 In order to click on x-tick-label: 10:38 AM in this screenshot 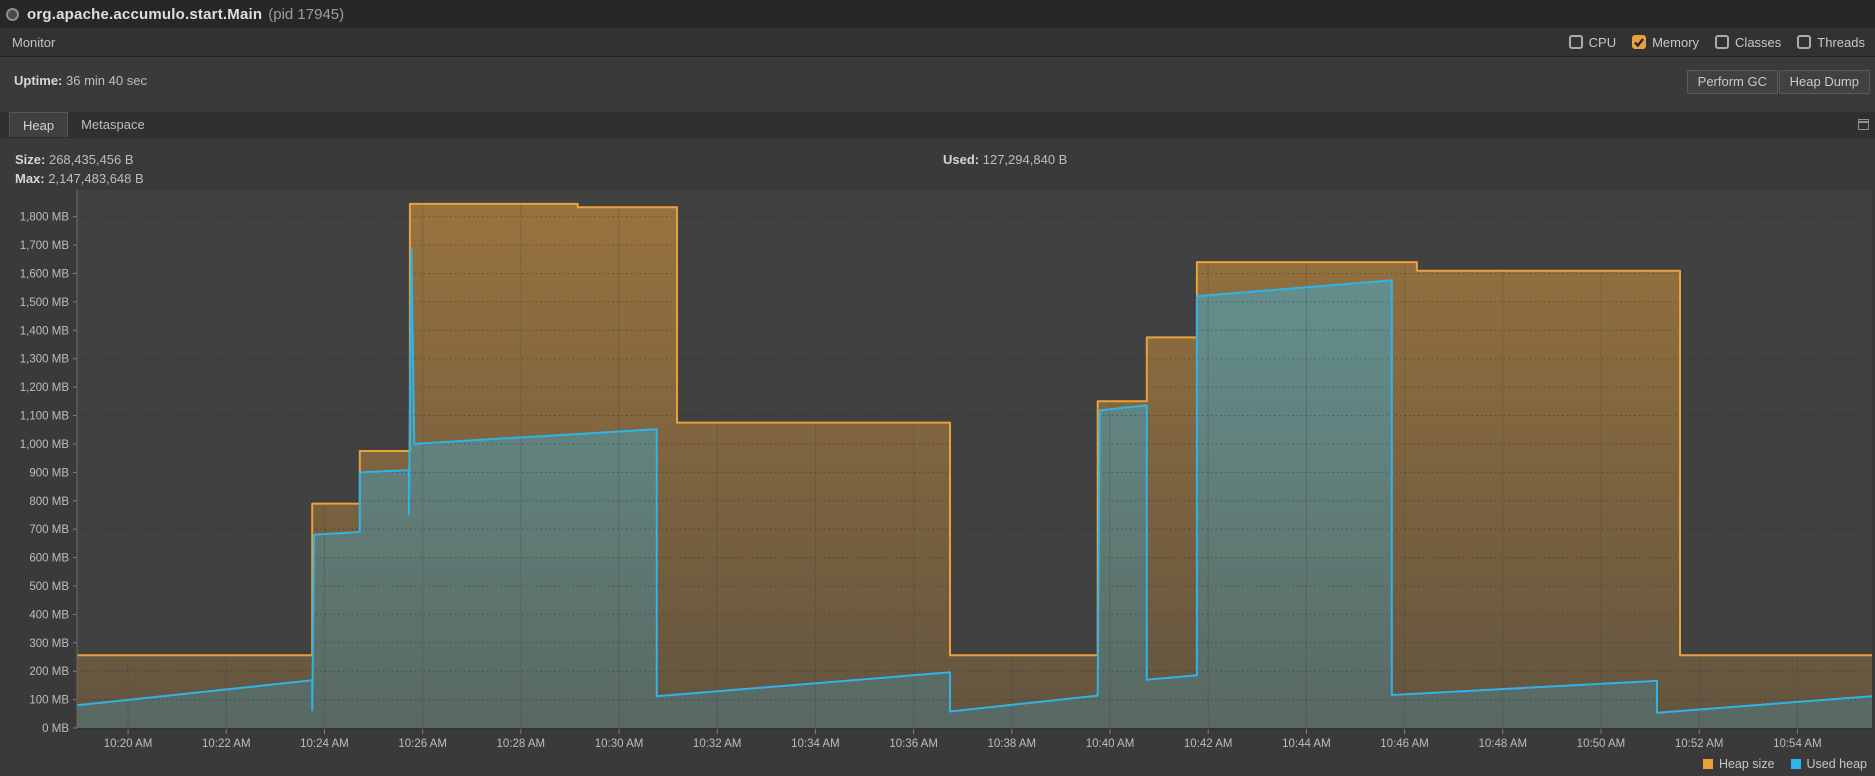, I will do `click(1012, 744)`.